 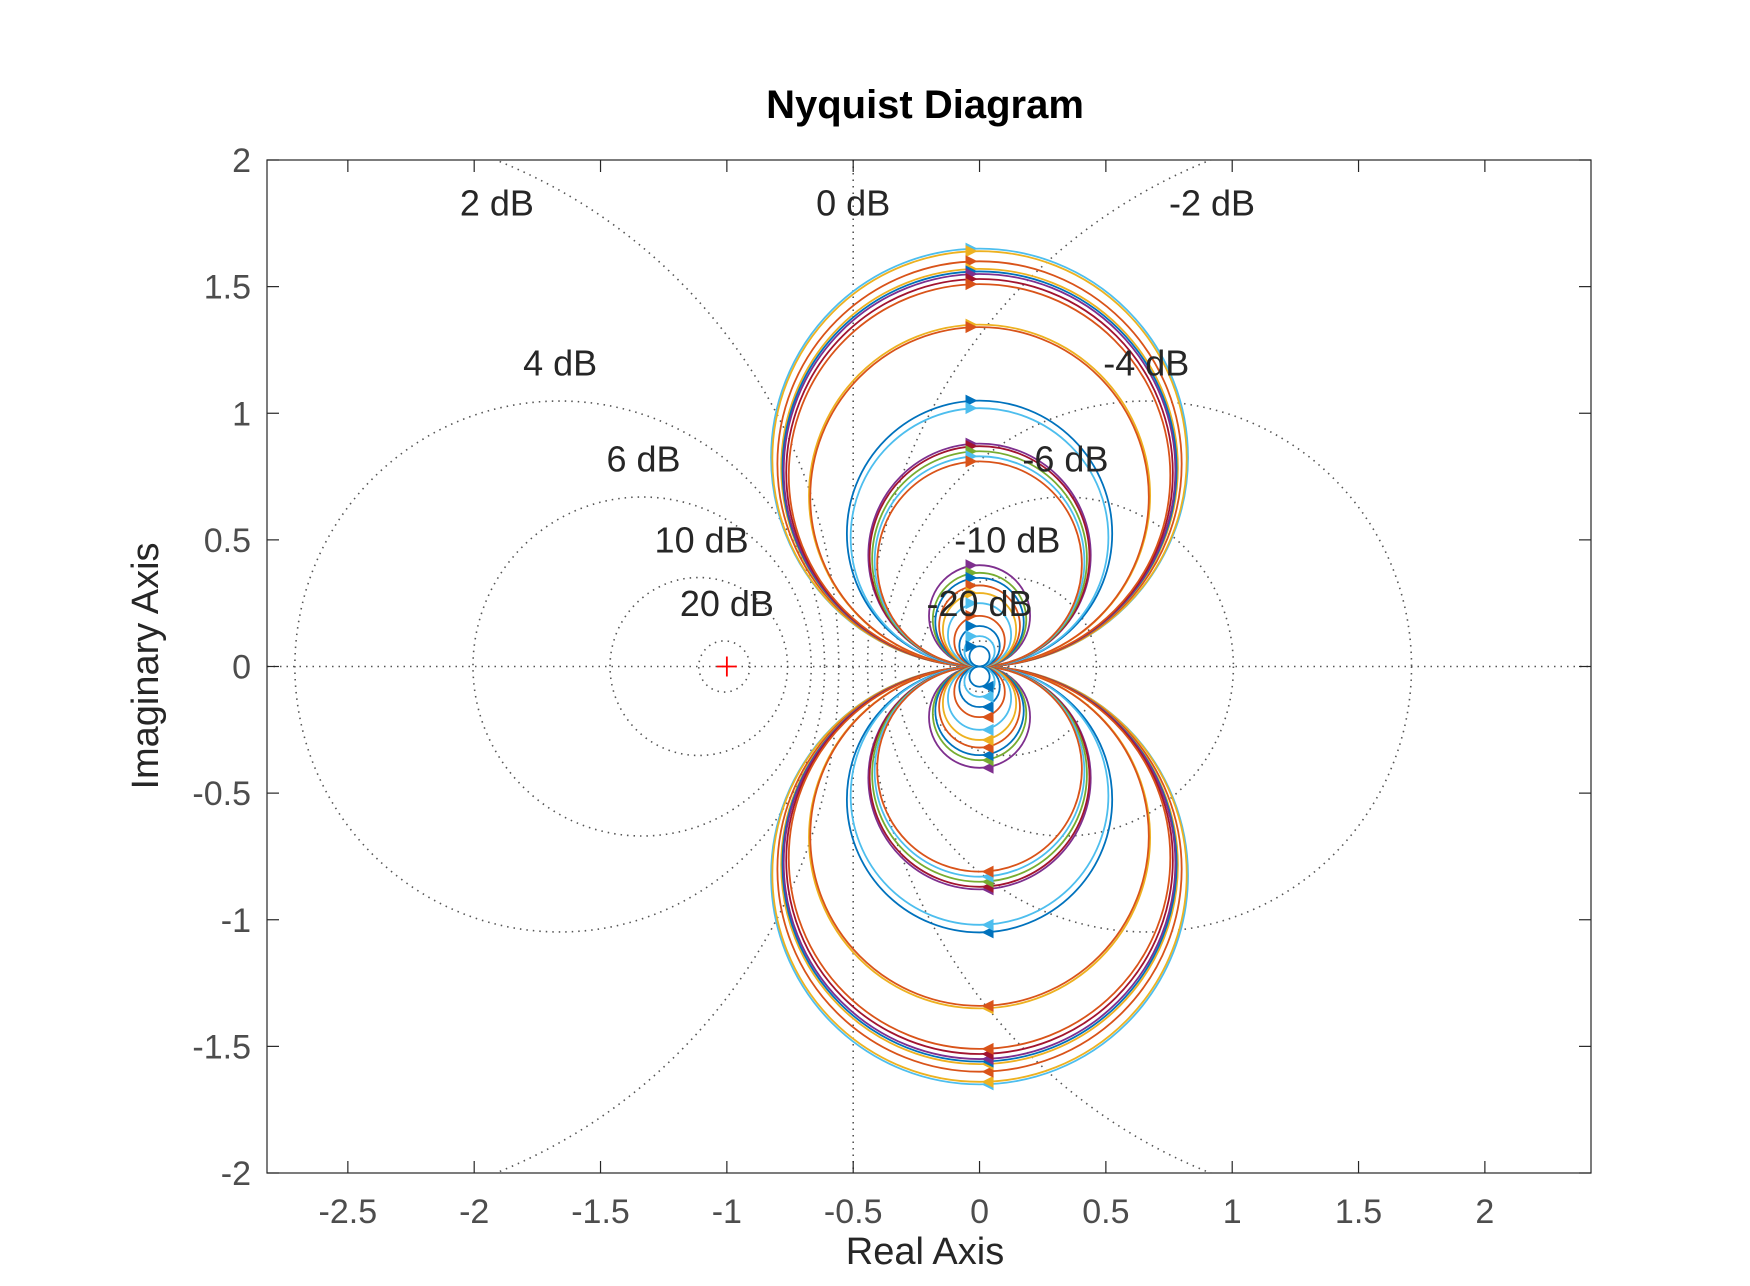 What do you see at coordinates (236, 921) in the screenshot?
I see `y-tick-label: -1` at bounding box center [236, 921].